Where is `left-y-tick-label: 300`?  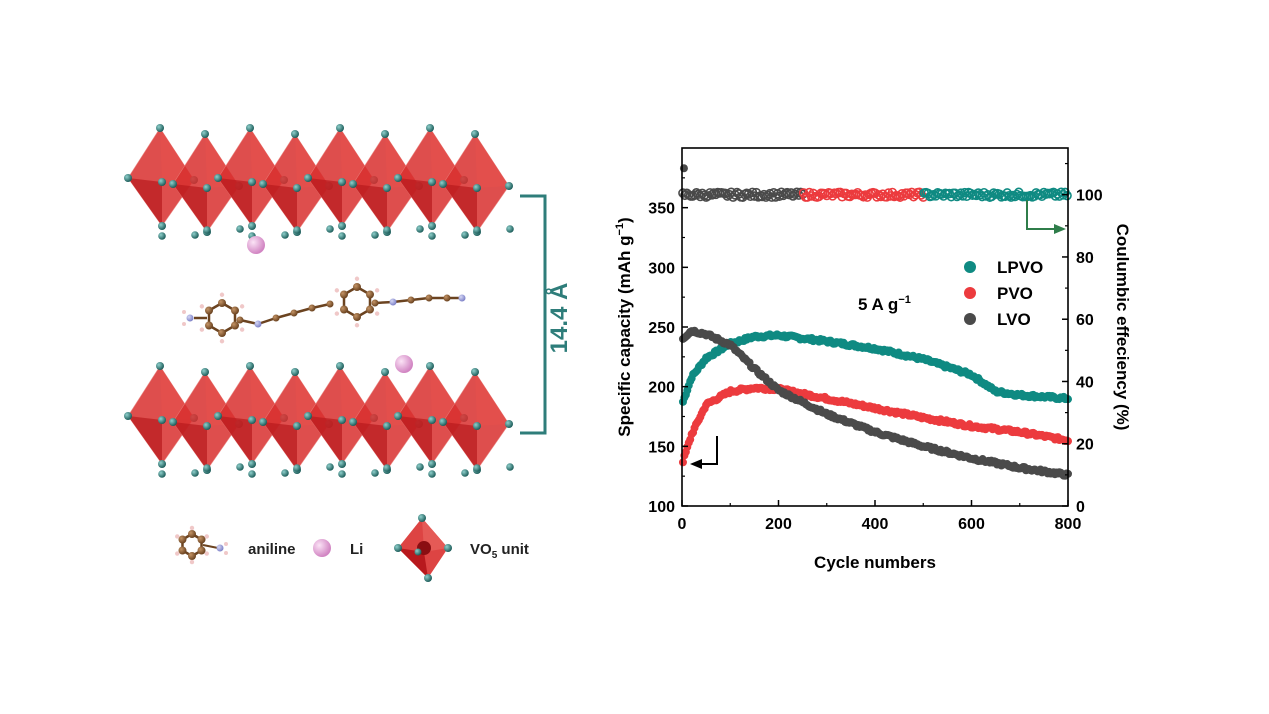 left-y-tick-label: 300 is located at coordinates (661, 268).